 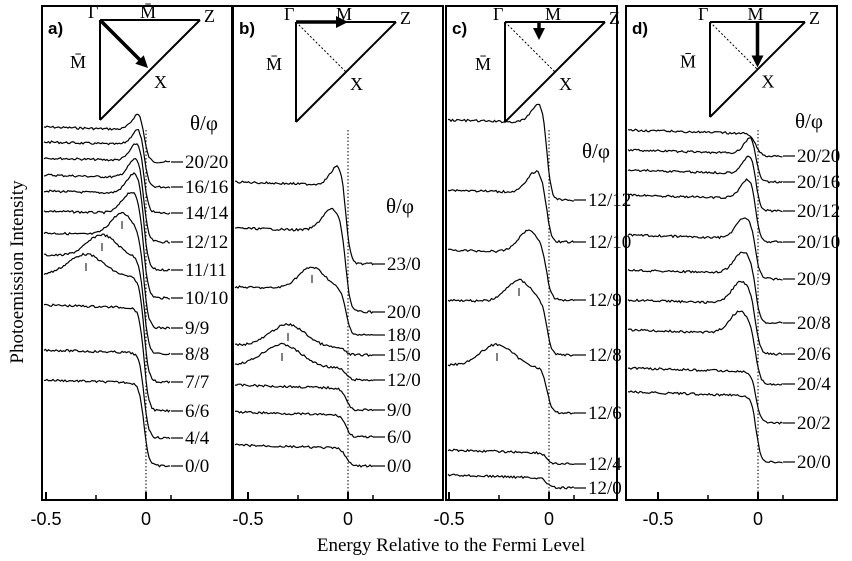 I want to click on bz-cut-arrow-shaft, so click(x=121, y=41).